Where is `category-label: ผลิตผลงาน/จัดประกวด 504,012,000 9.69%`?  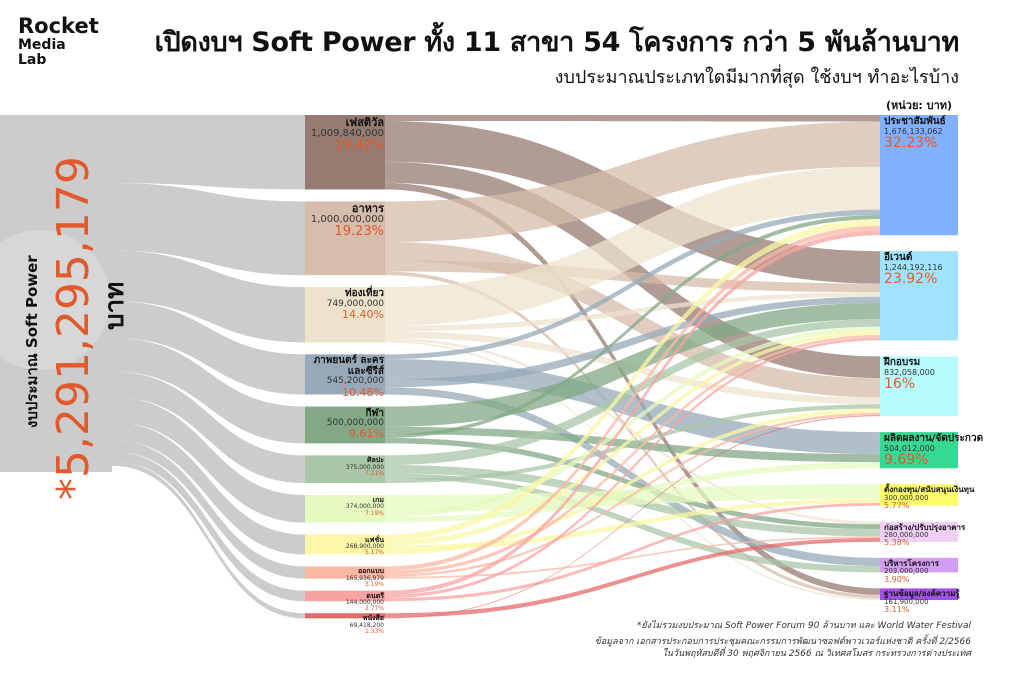
category-label: ผลิตผลงาน/จัดประกวด 504,012,000 9.69% is located at coordinates (933, 451).